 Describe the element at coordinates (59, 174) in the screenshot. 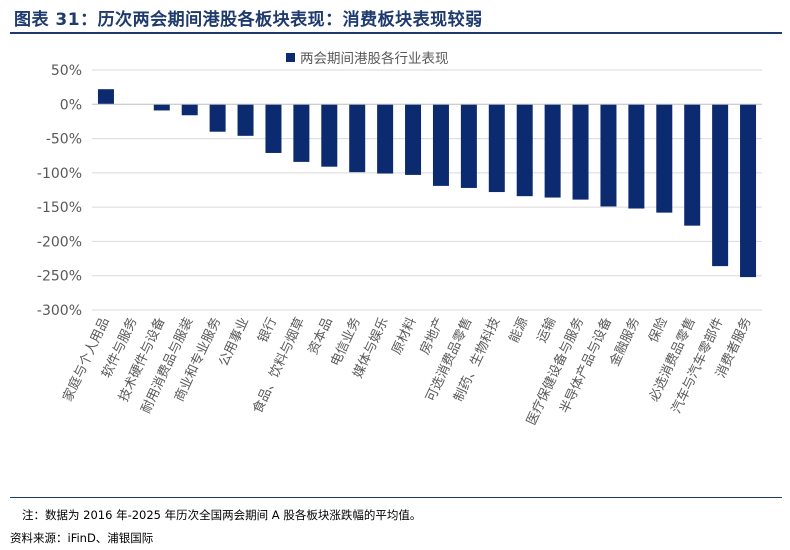

I see `y-tick-label: -100%` at that location.